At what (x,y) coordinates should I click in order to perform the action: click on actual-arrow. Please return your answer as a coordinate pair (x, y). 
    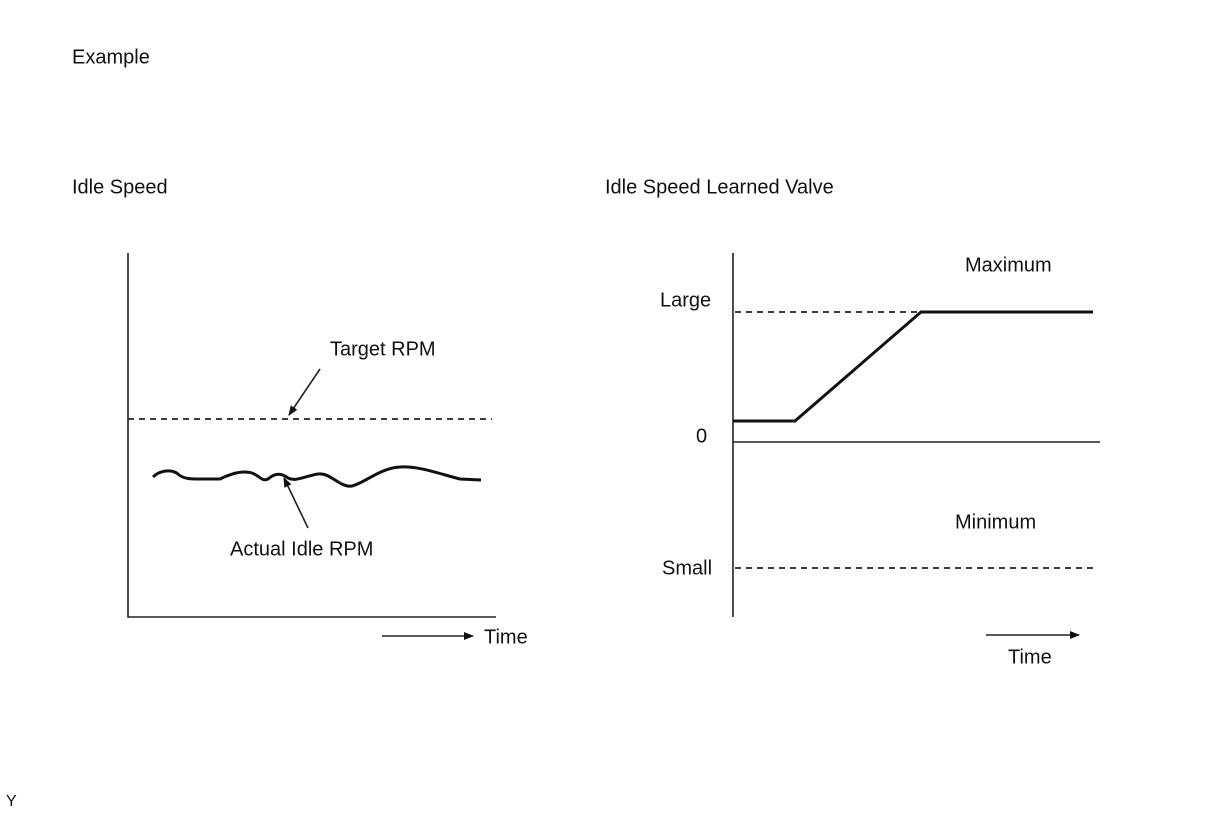
    Looking at the image, I should click on (296, 503).